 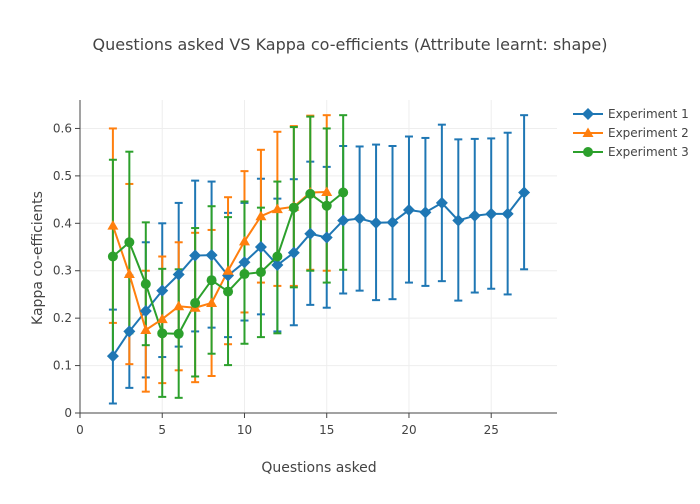 What do you see at coordinates (318, 468) in the screenshot?
I see `x-axis-title: Questions asked` at bounding box center [318, 468].